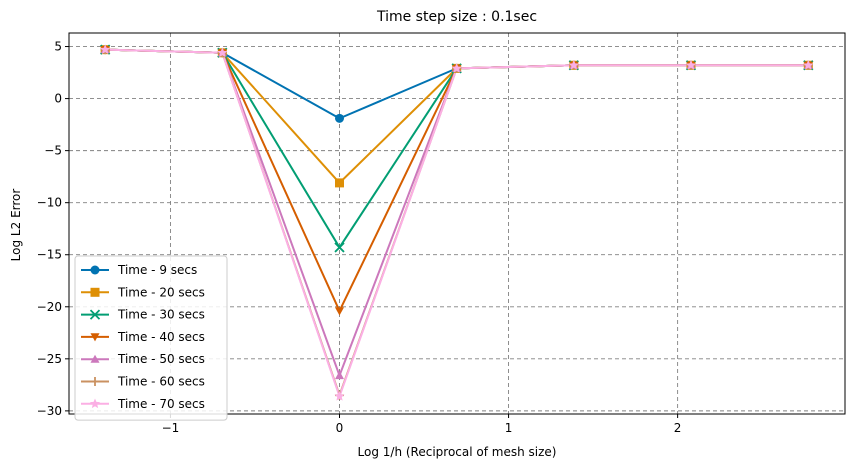 This screenshot has height=468, width=853. What do you see at coordinates (161, 382) in the screenshot?
I see `legend-entry-label: Time - 60 secs` at bounding box center [161, 382].